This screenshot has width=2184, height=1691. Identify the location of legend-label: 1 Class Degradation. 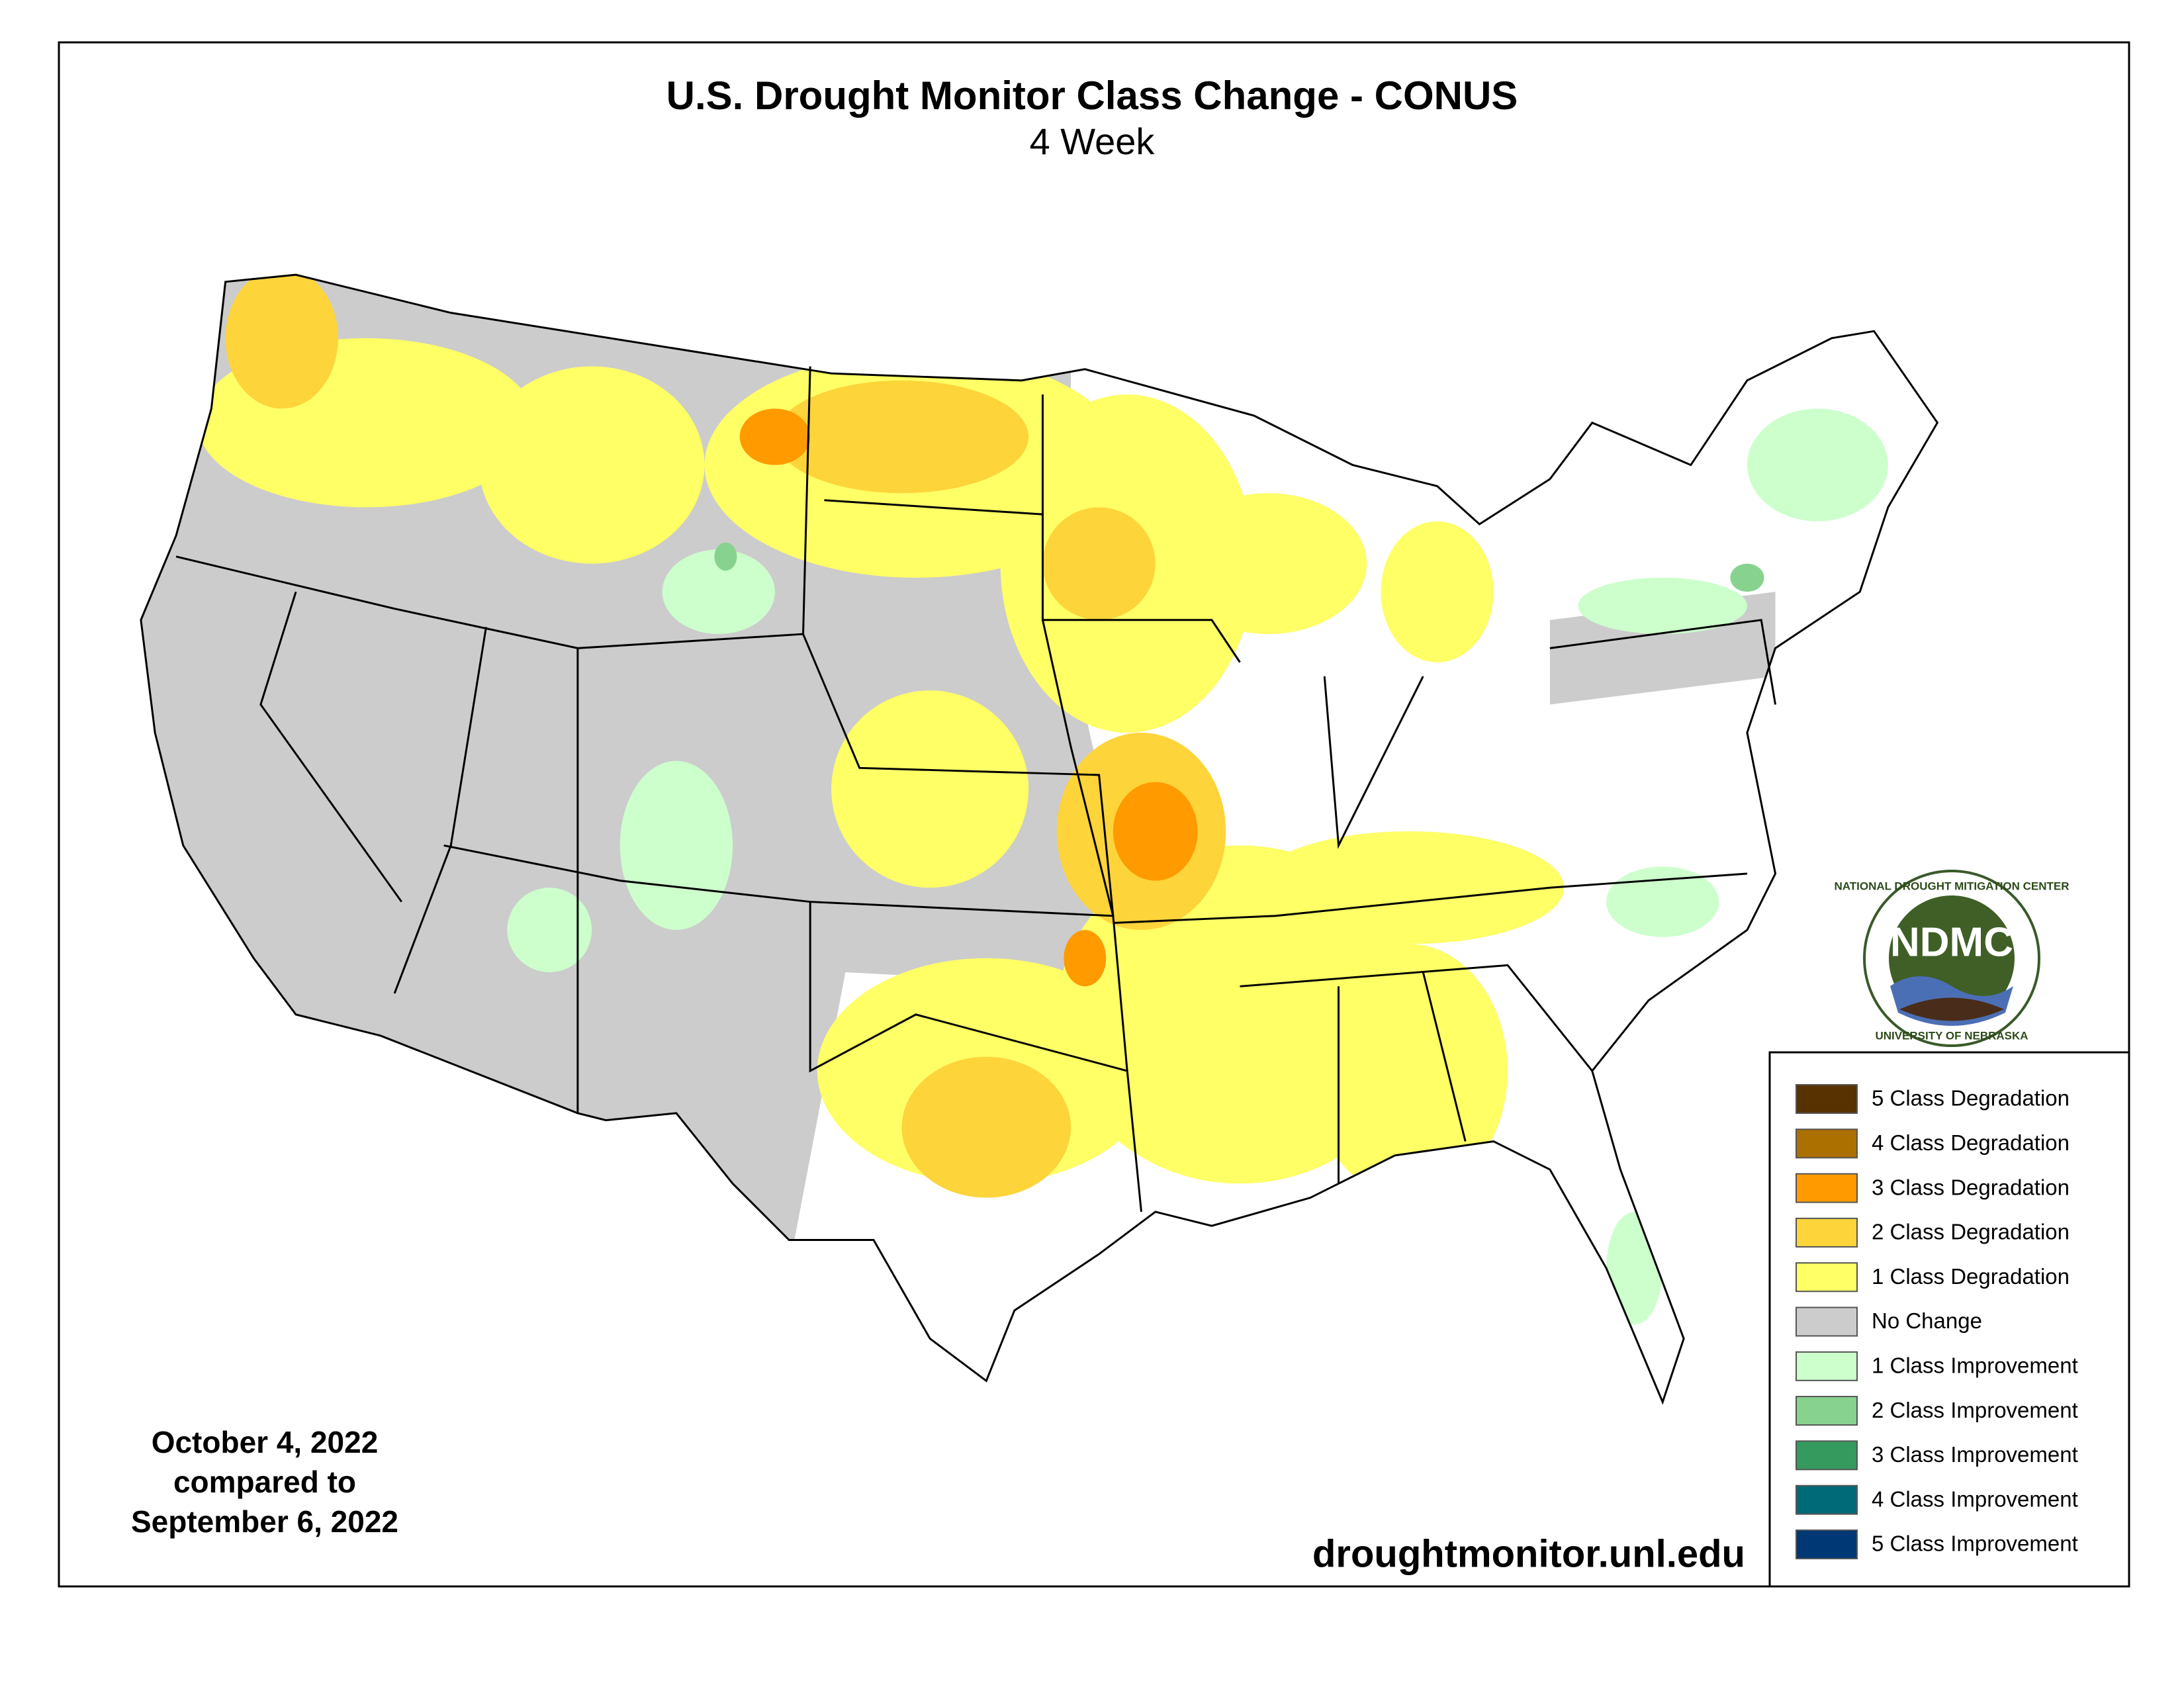
(1971, 1276).